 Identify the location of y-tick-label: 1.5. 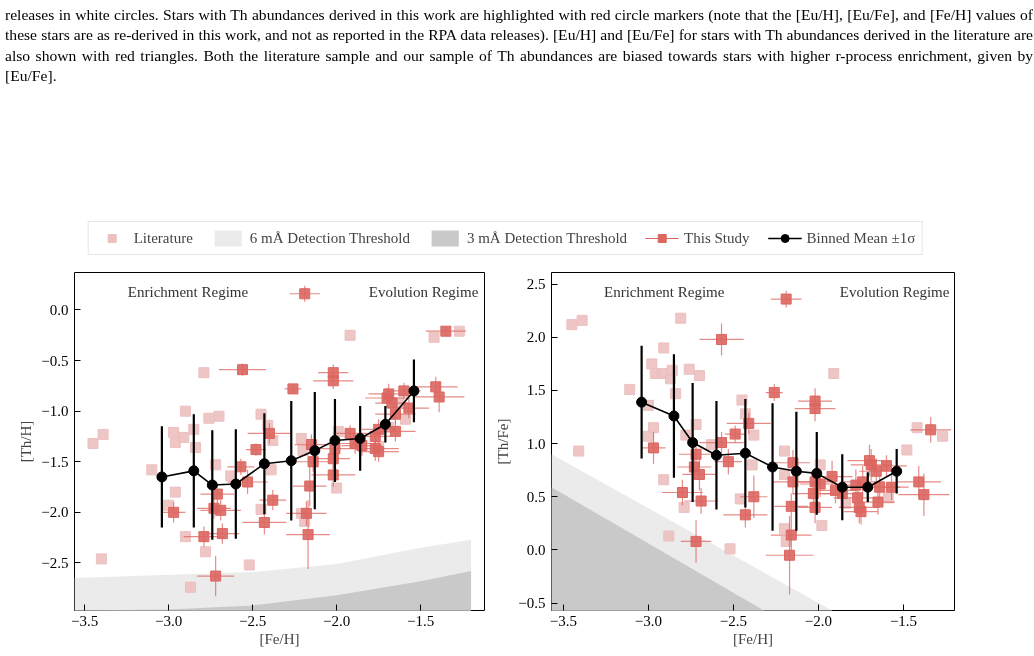
(536, 390).